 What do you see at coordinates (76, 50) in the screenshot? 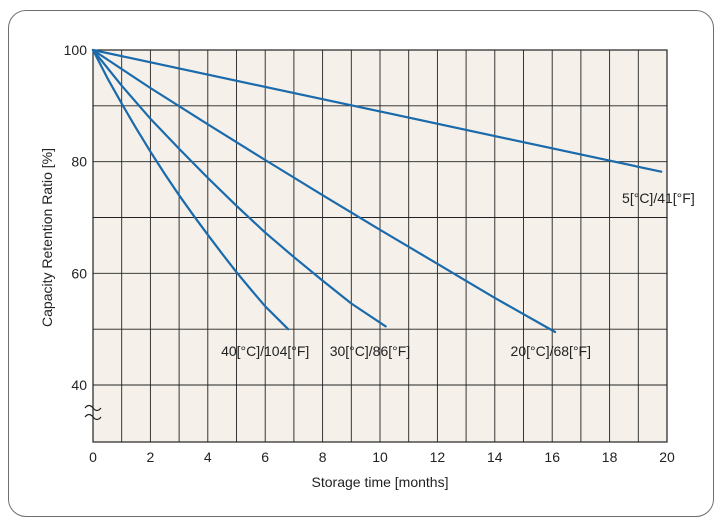
I see `y-tick-label: 100` at bounding box center [76, 50].